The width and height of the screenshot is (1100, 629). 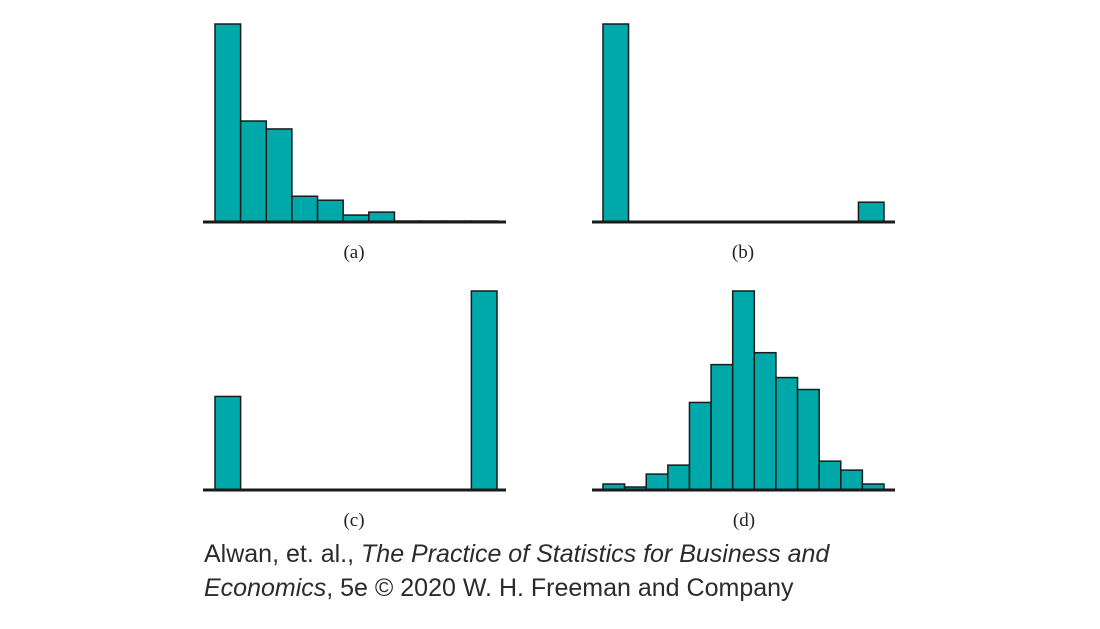 What do you see at coordinates (283, 554) in the screenshot?
I see `caption-authors: Alwan, et. al.,` at bounding box center [283, 554].